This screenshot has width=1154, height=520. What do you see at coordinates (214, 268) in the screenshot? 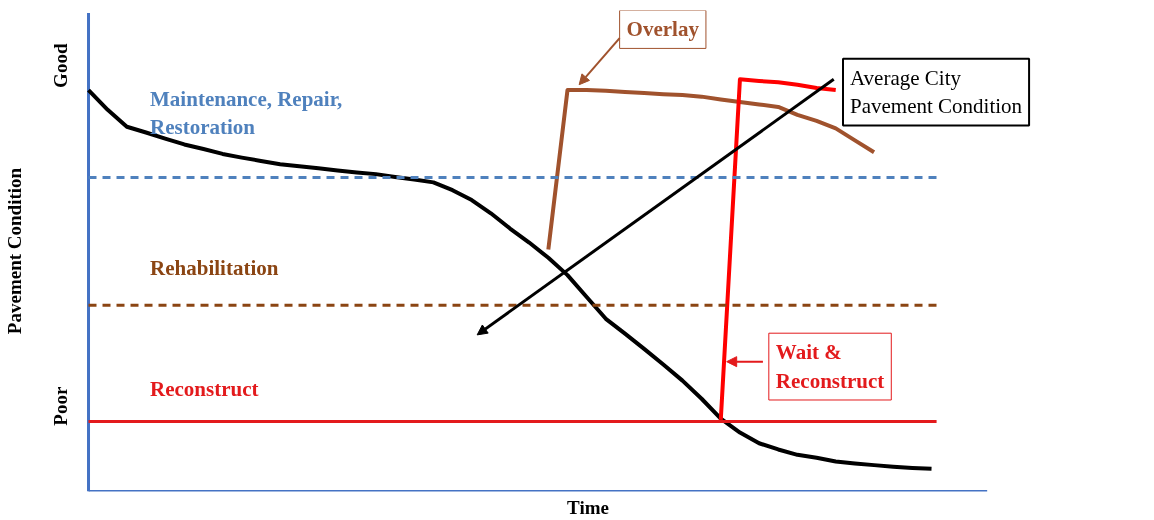
I see `ref-line-label: Rehabilitation` at bounding box center [214, 268].